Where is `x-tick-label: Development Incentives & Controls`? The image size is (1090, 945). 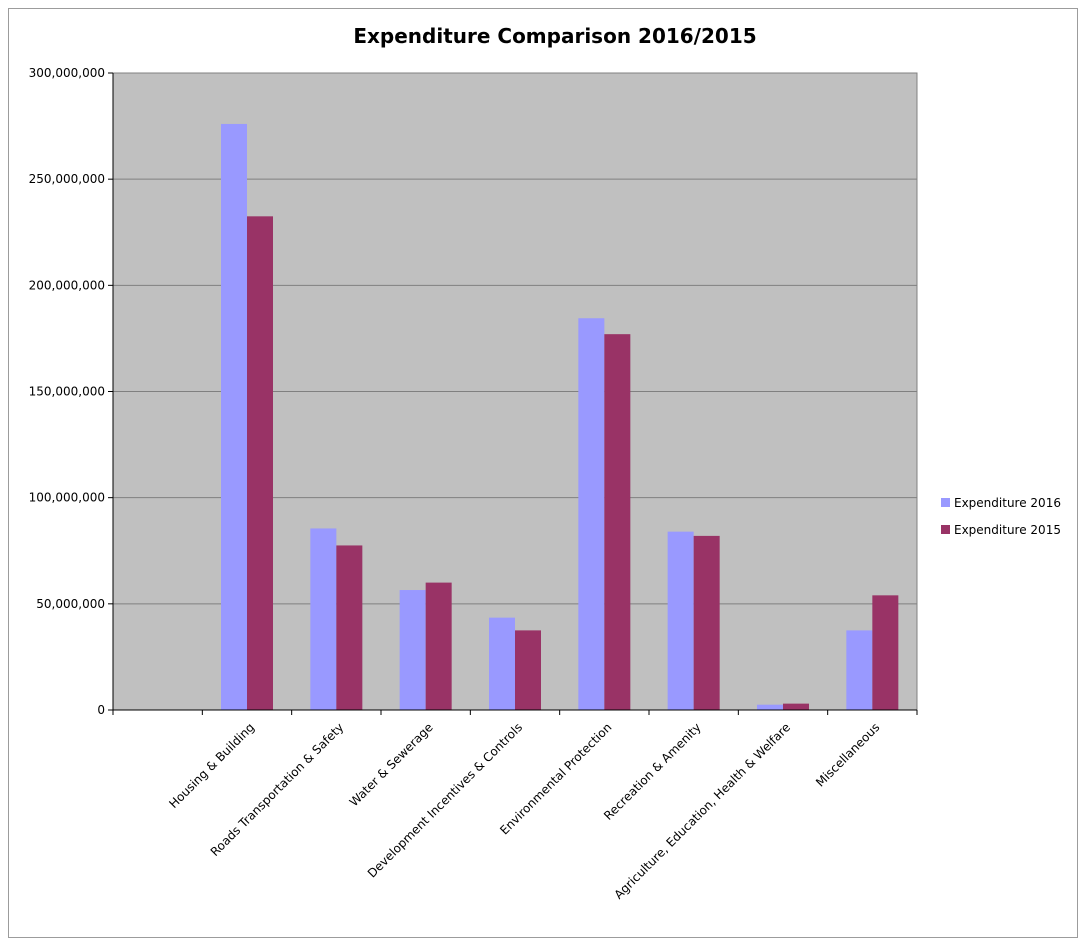
x-tick-label: Development Incentives & Controls is located at coordinates (445, 800).